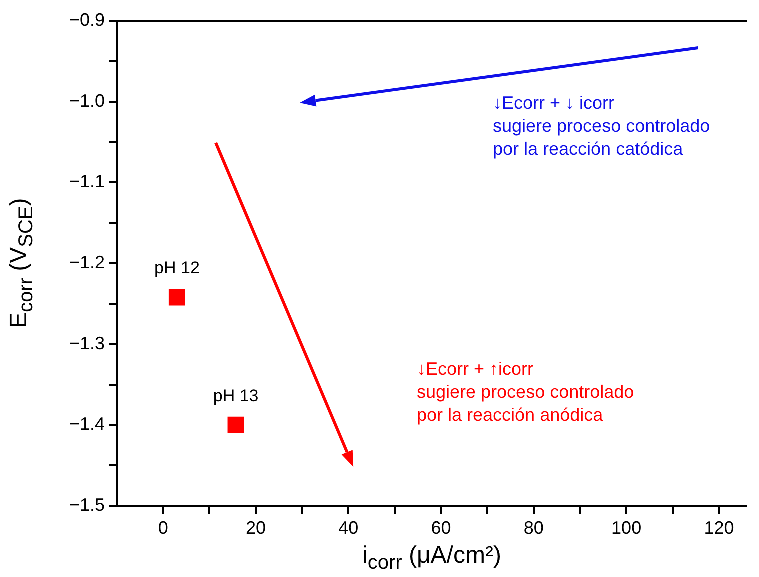 This screenshot has width=759, height=577. Describe the element at coordinates (432, 558) in the screenshot. I see `x-axis-title: i$_{corr}$ (μA/cm²)` at that location.